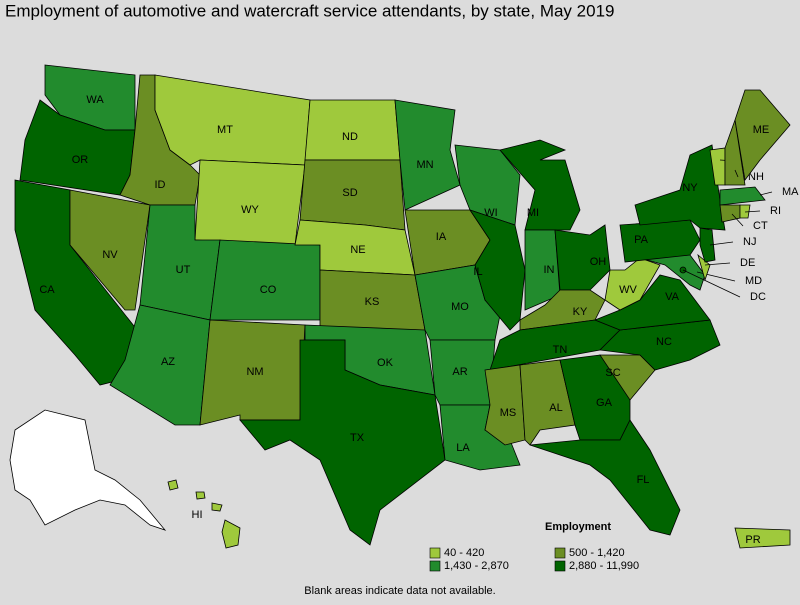  What do you see at coordinates (612, 373) in the screenshot?
I see `state-label: SC` at bounding box center [612, 373].